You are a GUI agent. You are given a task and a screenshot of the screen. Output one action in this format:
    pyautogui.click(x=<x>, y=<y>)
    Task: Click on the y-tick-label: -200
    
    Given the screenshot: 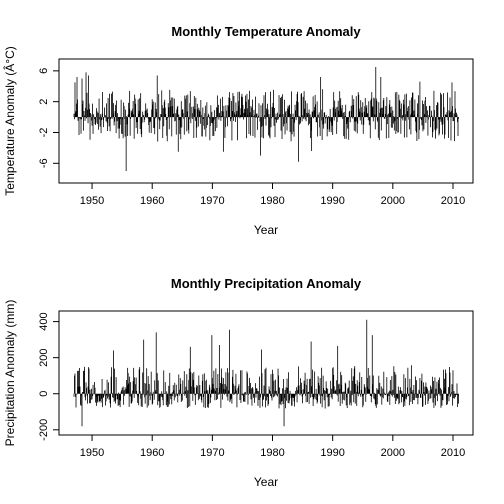 What is the action you would take?
    pyautogui.click(x=44, y=430)
    